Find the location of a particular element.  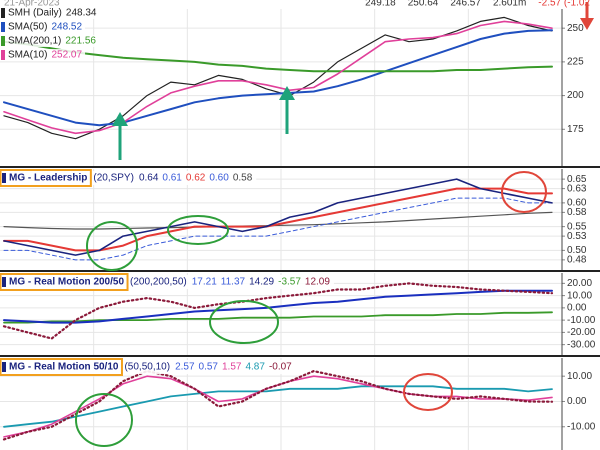

legend-readout: -3.57 is located at coordinates (289, 282).